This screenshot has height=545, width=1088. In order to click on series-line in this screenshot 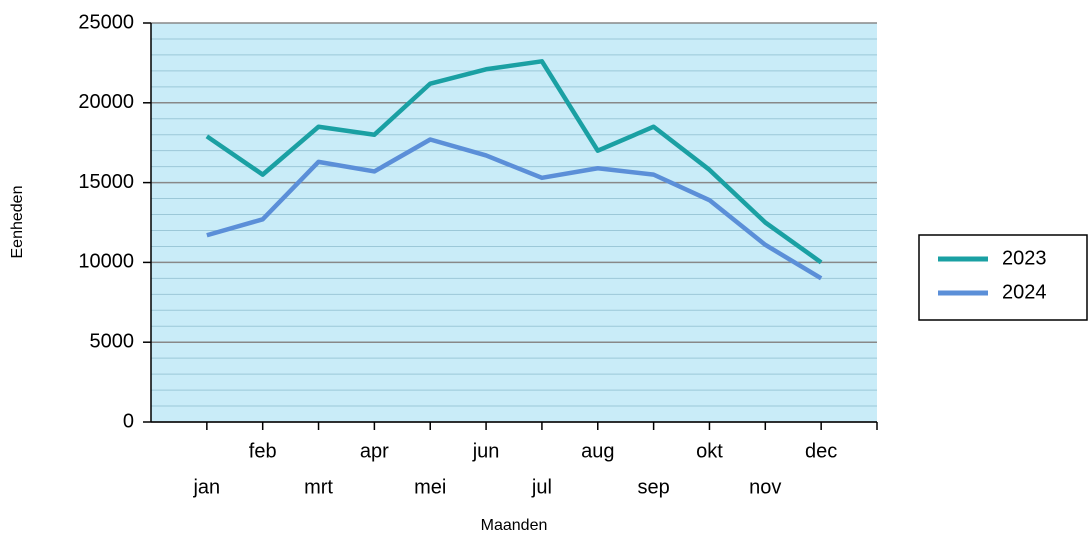, I will do `click(514, 209)`.